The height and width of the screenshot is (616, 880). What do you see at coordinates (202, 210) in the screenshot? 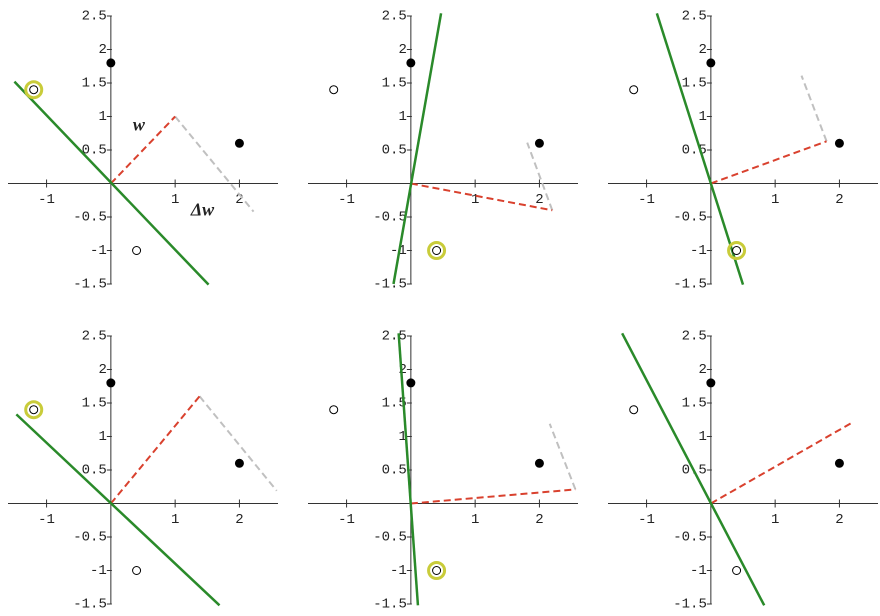
I see `update-label: Δw` at bounding box center [202, 210].